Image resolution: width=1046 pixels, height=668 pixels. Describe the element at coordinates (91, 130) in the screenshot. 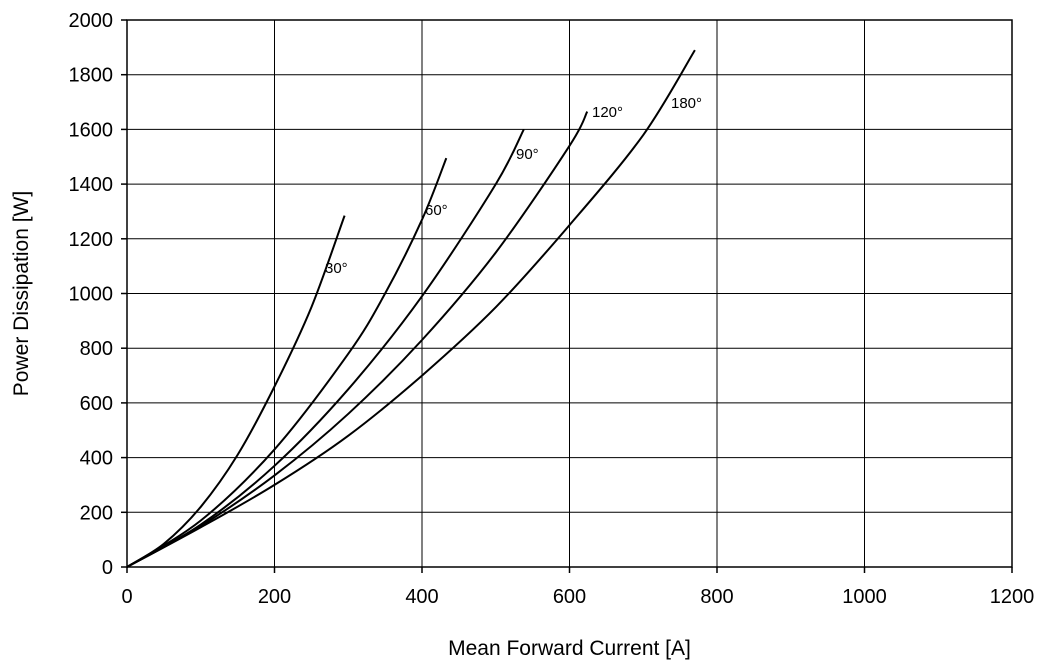

I see `y-tick-label: 1600` at that location.